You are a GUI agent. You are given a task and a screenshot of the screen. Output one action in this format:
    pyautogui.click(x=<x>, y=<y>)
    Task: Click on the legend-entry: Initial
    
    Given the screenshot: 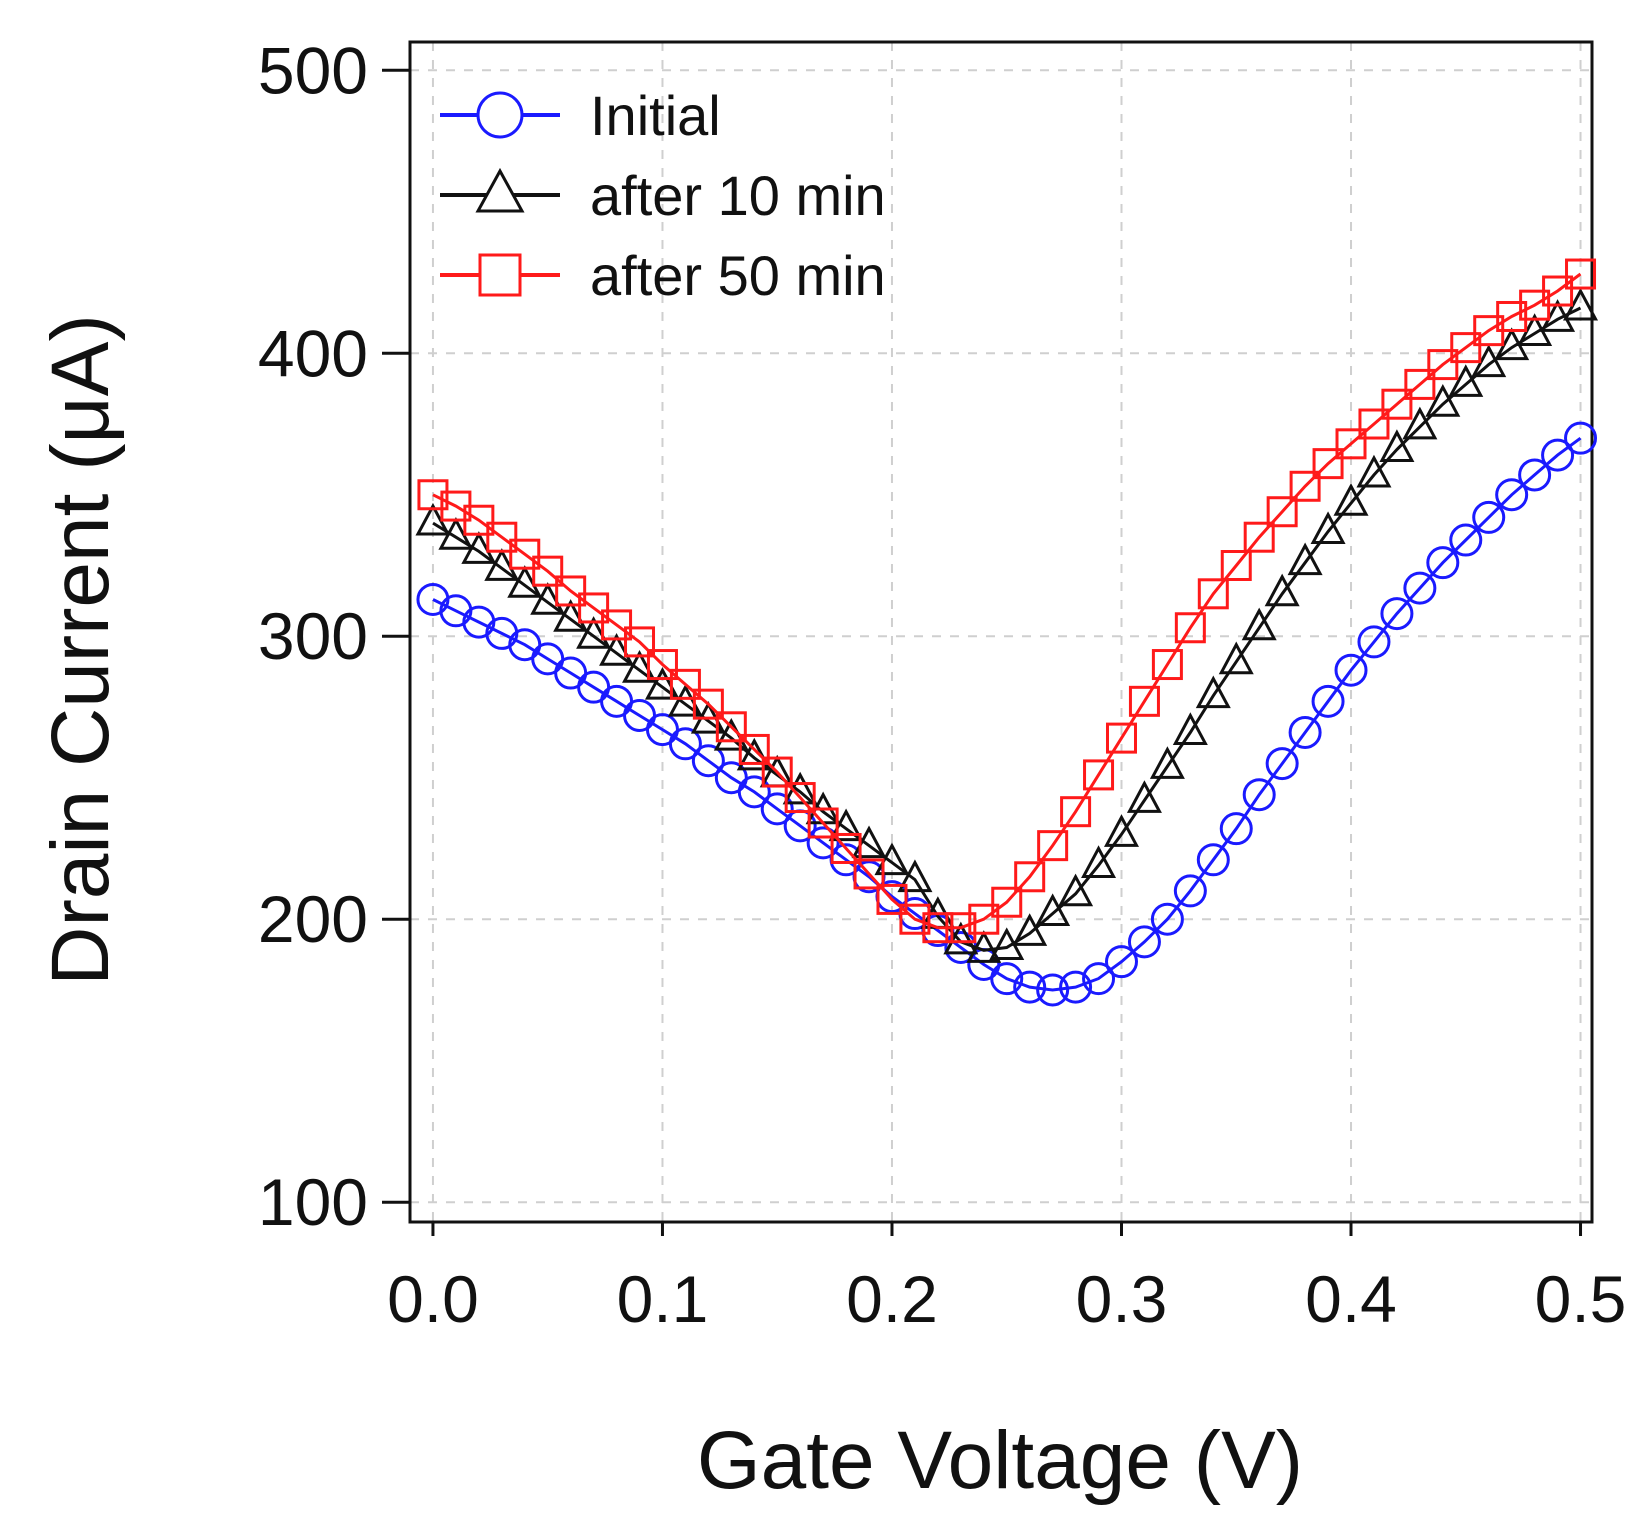 What is the action you would take?
    pyautogui.click(x=580, y=115)
    